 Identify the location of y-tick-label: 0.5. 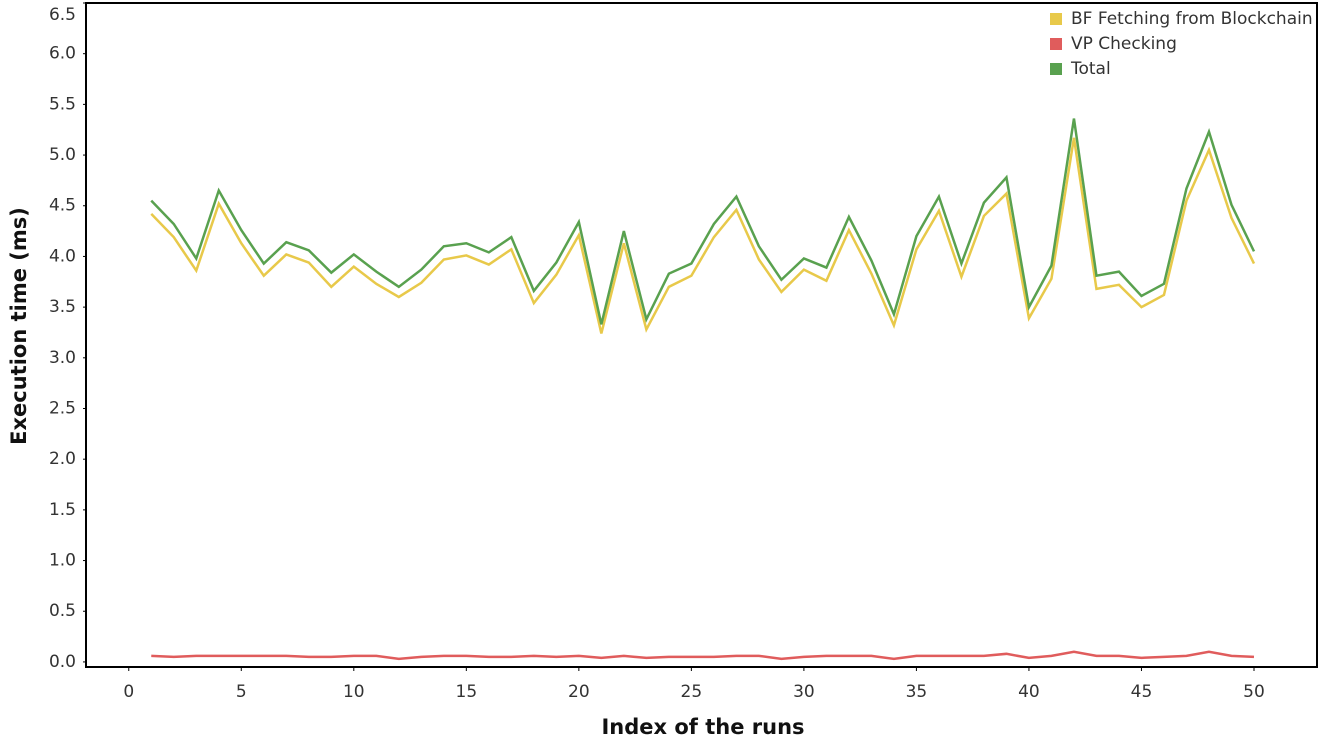
(62, 611).